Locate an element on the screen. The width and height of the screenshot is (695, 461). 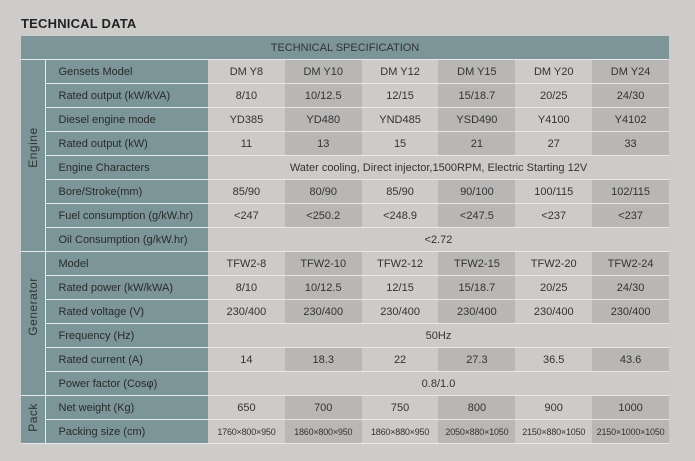
cell-value: 24/30 is located at coordinates (630, 95).